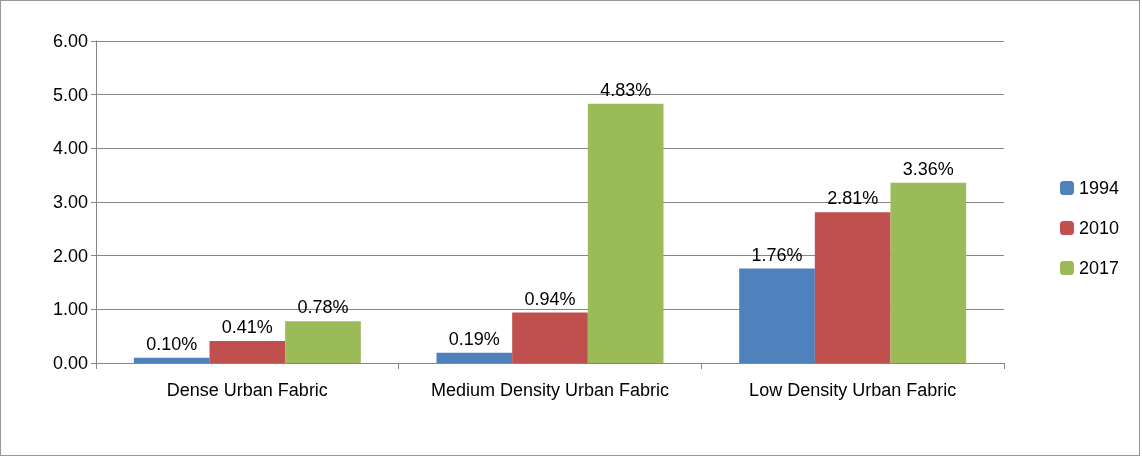 The image size is (1142, 458). Describe the element at coordinates (323, 307) in the screenshot. I see `data-label: 0.78%` at that location.